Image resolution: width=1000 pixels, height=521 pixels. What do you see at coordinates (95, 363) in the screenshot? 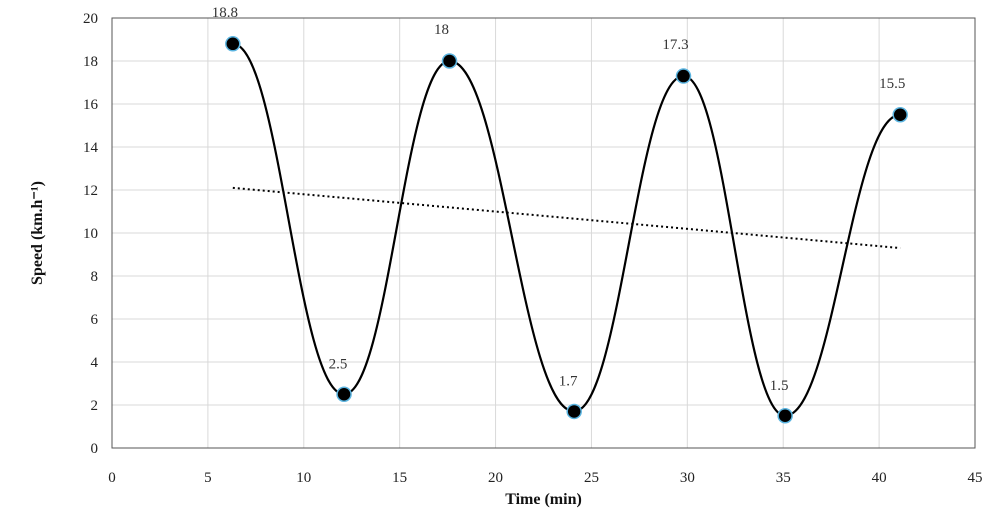
I see `y-tick-label: 4` at bounding box center [95, 363].